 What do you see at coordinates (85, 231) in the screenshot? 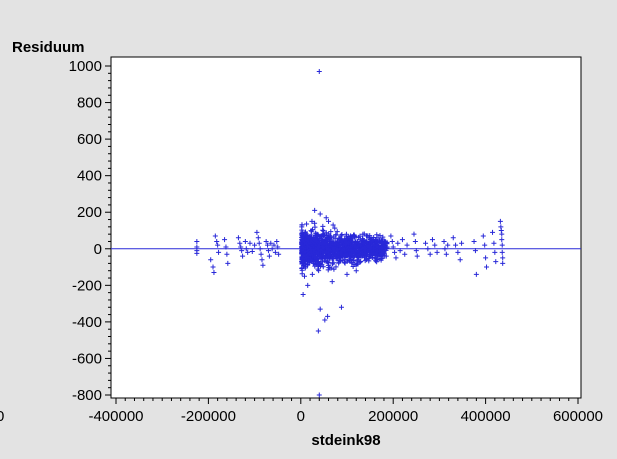
I see `y-tick-labels: -800 -600 -400 -200 0 200 400 600 800 1000` at bounding box center [85, 231].